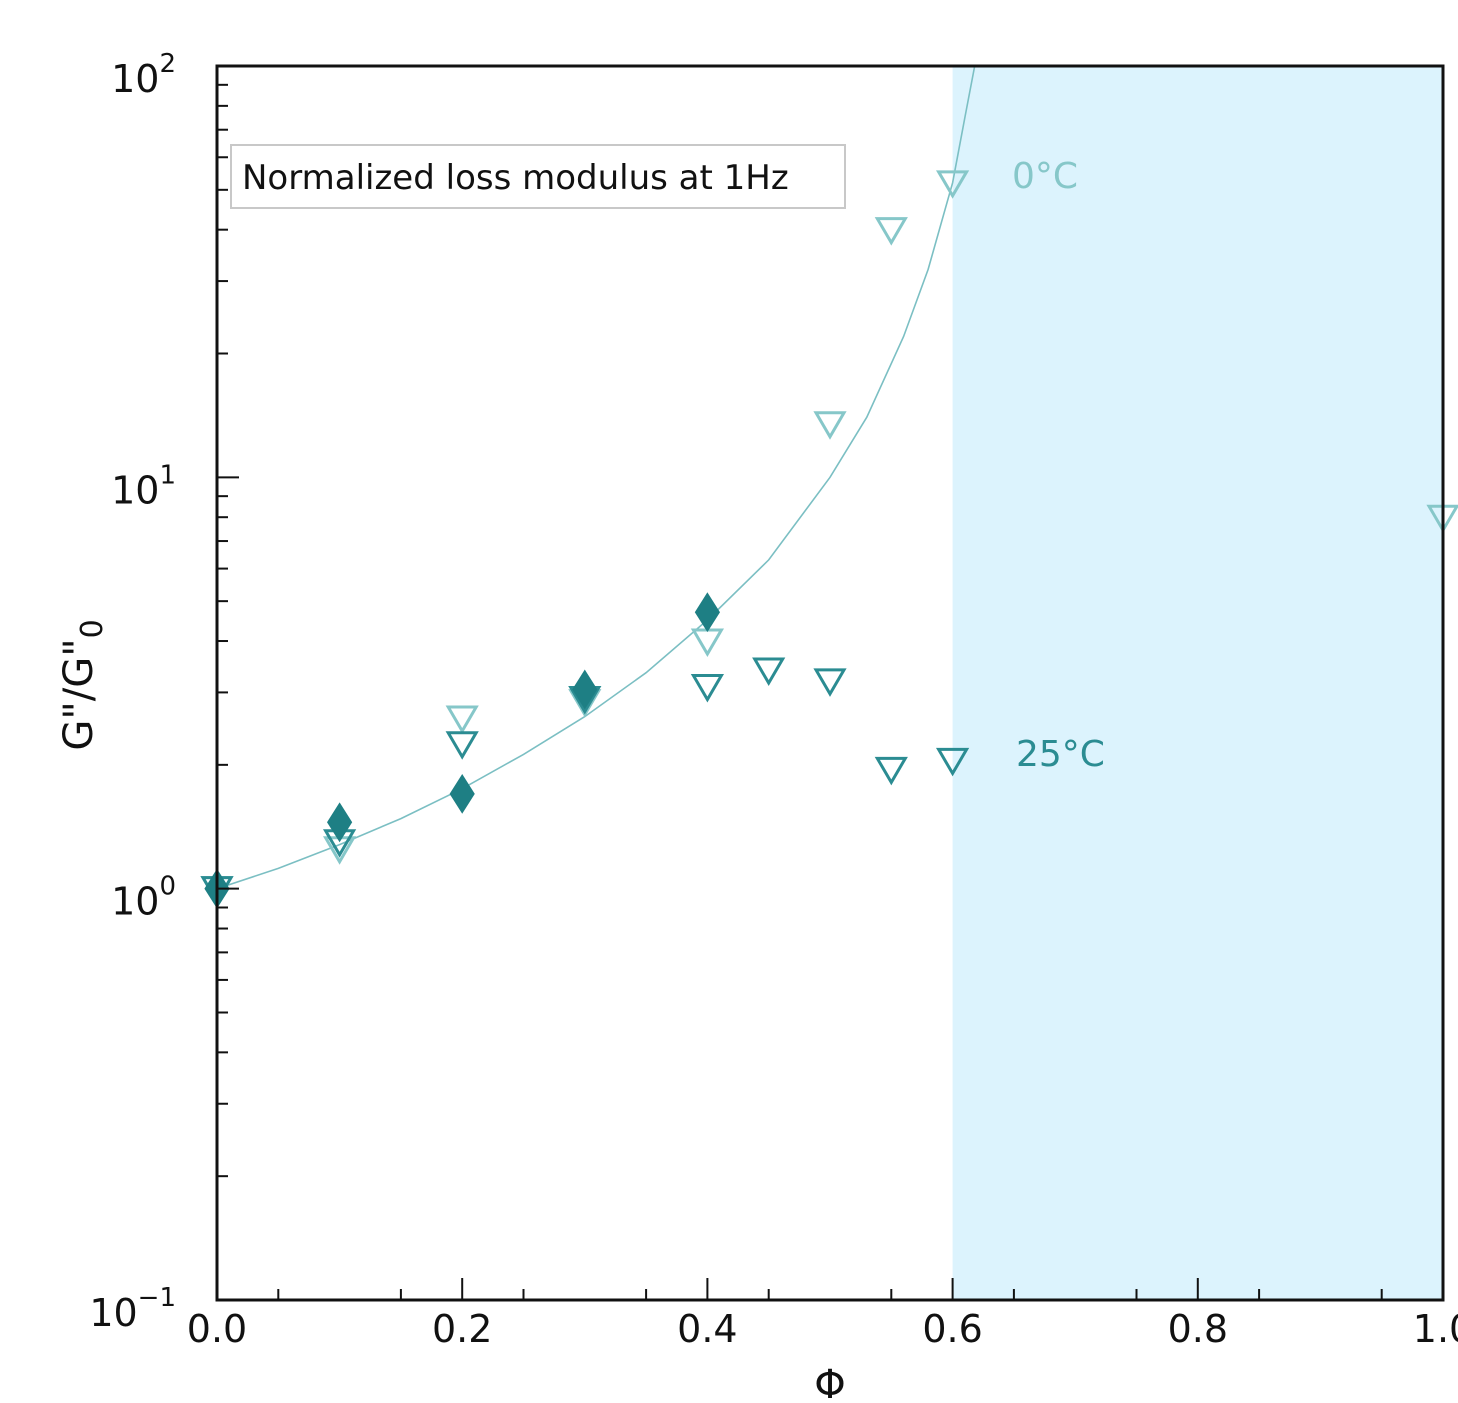 This screenshot has height=1403, width=1458. Describe the element at coordinates (462, 1329) in the screenshot. I see `x-tick-label-1: 0.2` at that location.